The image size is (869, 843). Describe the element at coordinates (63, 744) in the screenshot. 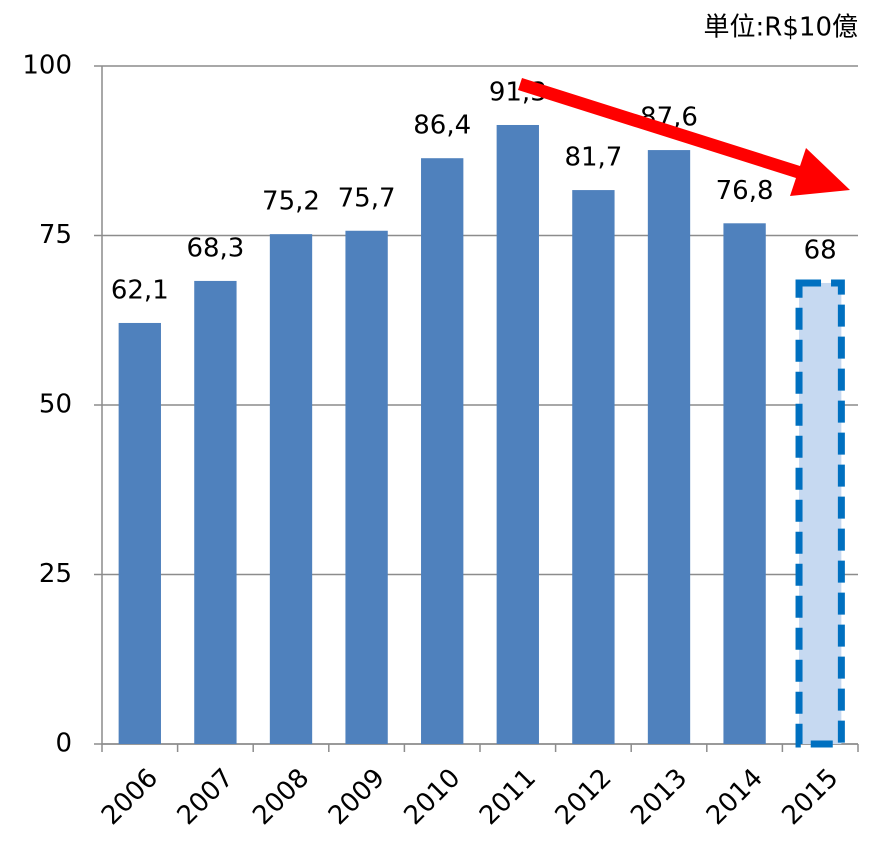

I see `y-tick-label: 0` at that location.